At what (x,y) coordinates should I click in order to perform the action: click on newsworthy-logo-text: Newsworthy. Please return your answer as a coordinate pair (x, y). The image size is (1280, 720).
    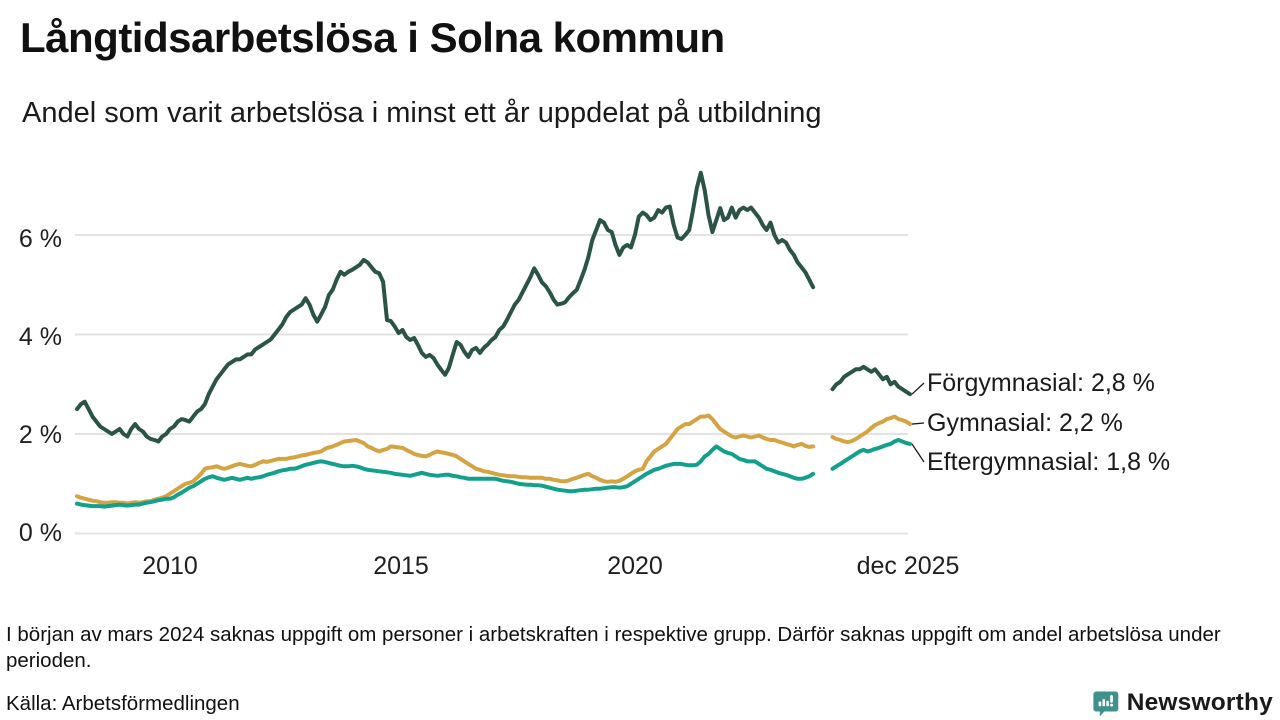
    Looking at the image, I should click on (1199, 702).